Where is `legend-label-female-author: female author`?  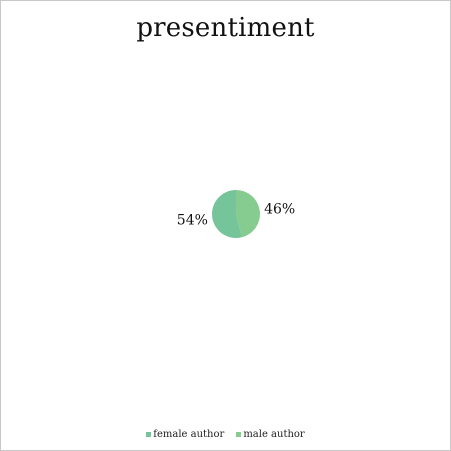
legend-label-female-author: female author is located at coordinates (189, 434).